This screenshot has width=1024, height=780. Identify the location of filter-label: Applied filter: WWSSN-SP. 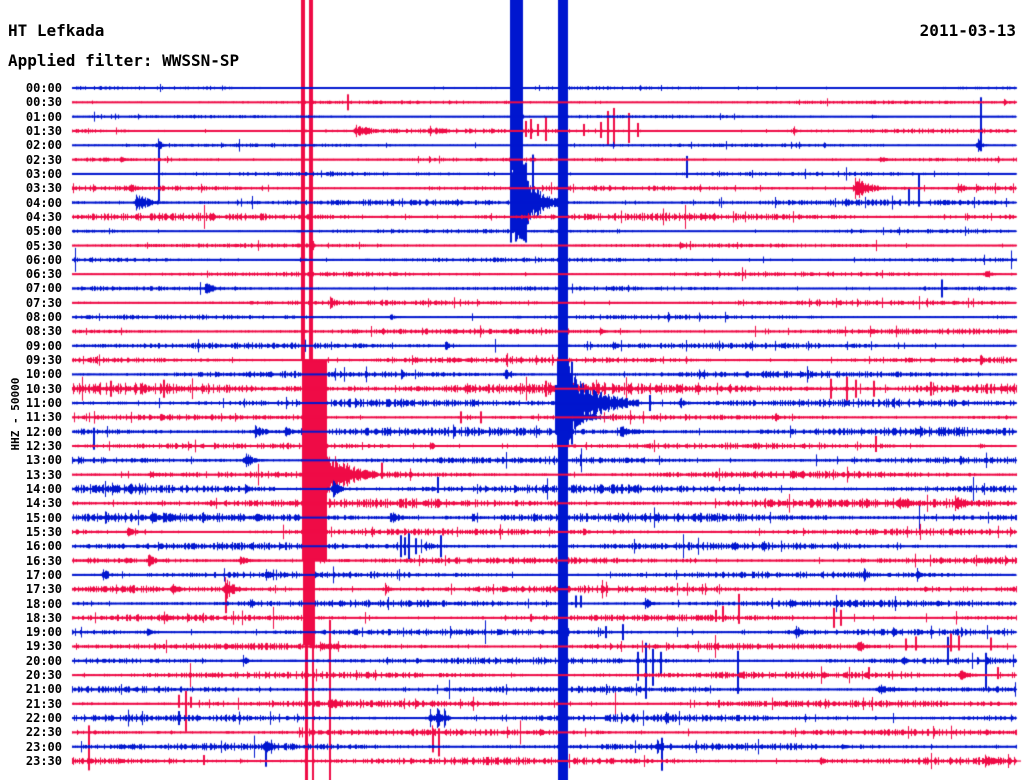
(124, 60).